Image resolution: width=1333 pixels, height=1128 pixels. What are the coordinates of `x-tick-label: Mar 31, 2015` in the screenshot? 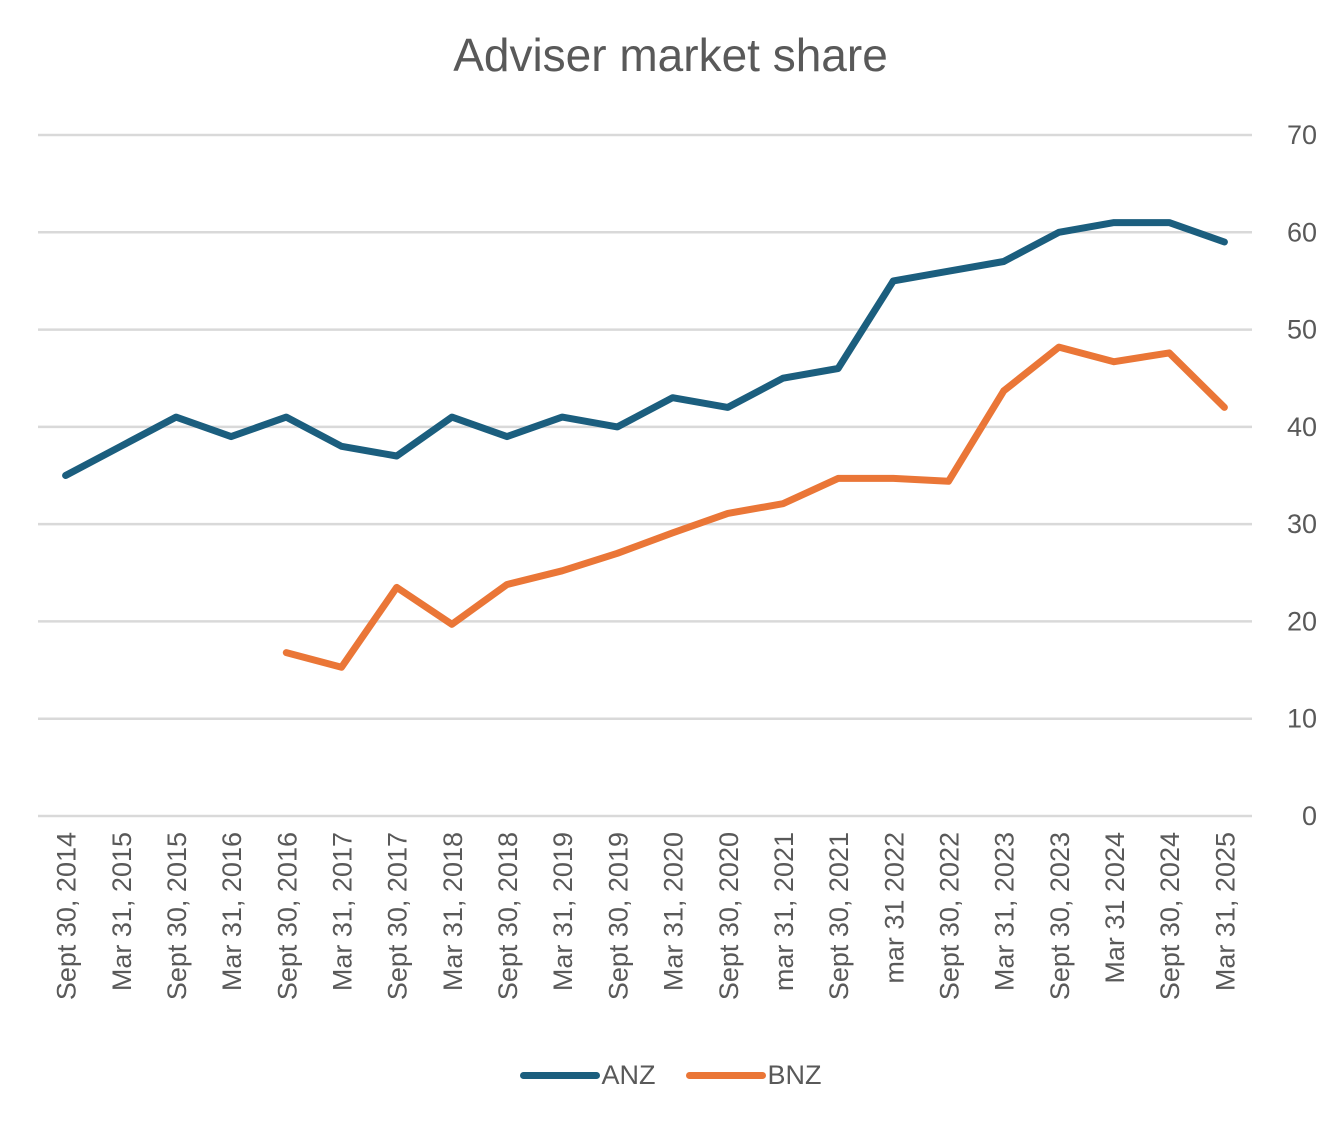 It's located at (122, 911).